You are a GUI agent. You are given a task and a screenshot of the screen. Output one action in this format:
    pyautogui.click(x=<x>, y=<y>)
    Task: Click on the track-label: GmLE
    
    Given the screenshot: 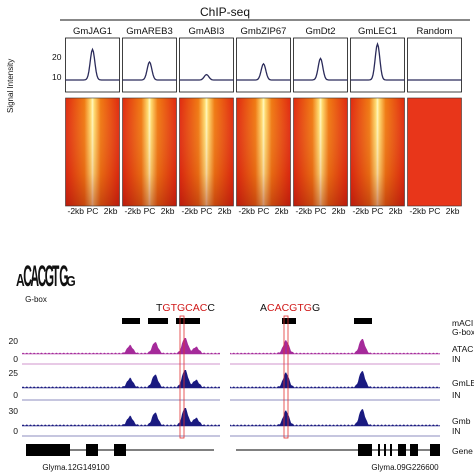 What is the action you would take?
    pyautogui.click(x=463, y=383)
    